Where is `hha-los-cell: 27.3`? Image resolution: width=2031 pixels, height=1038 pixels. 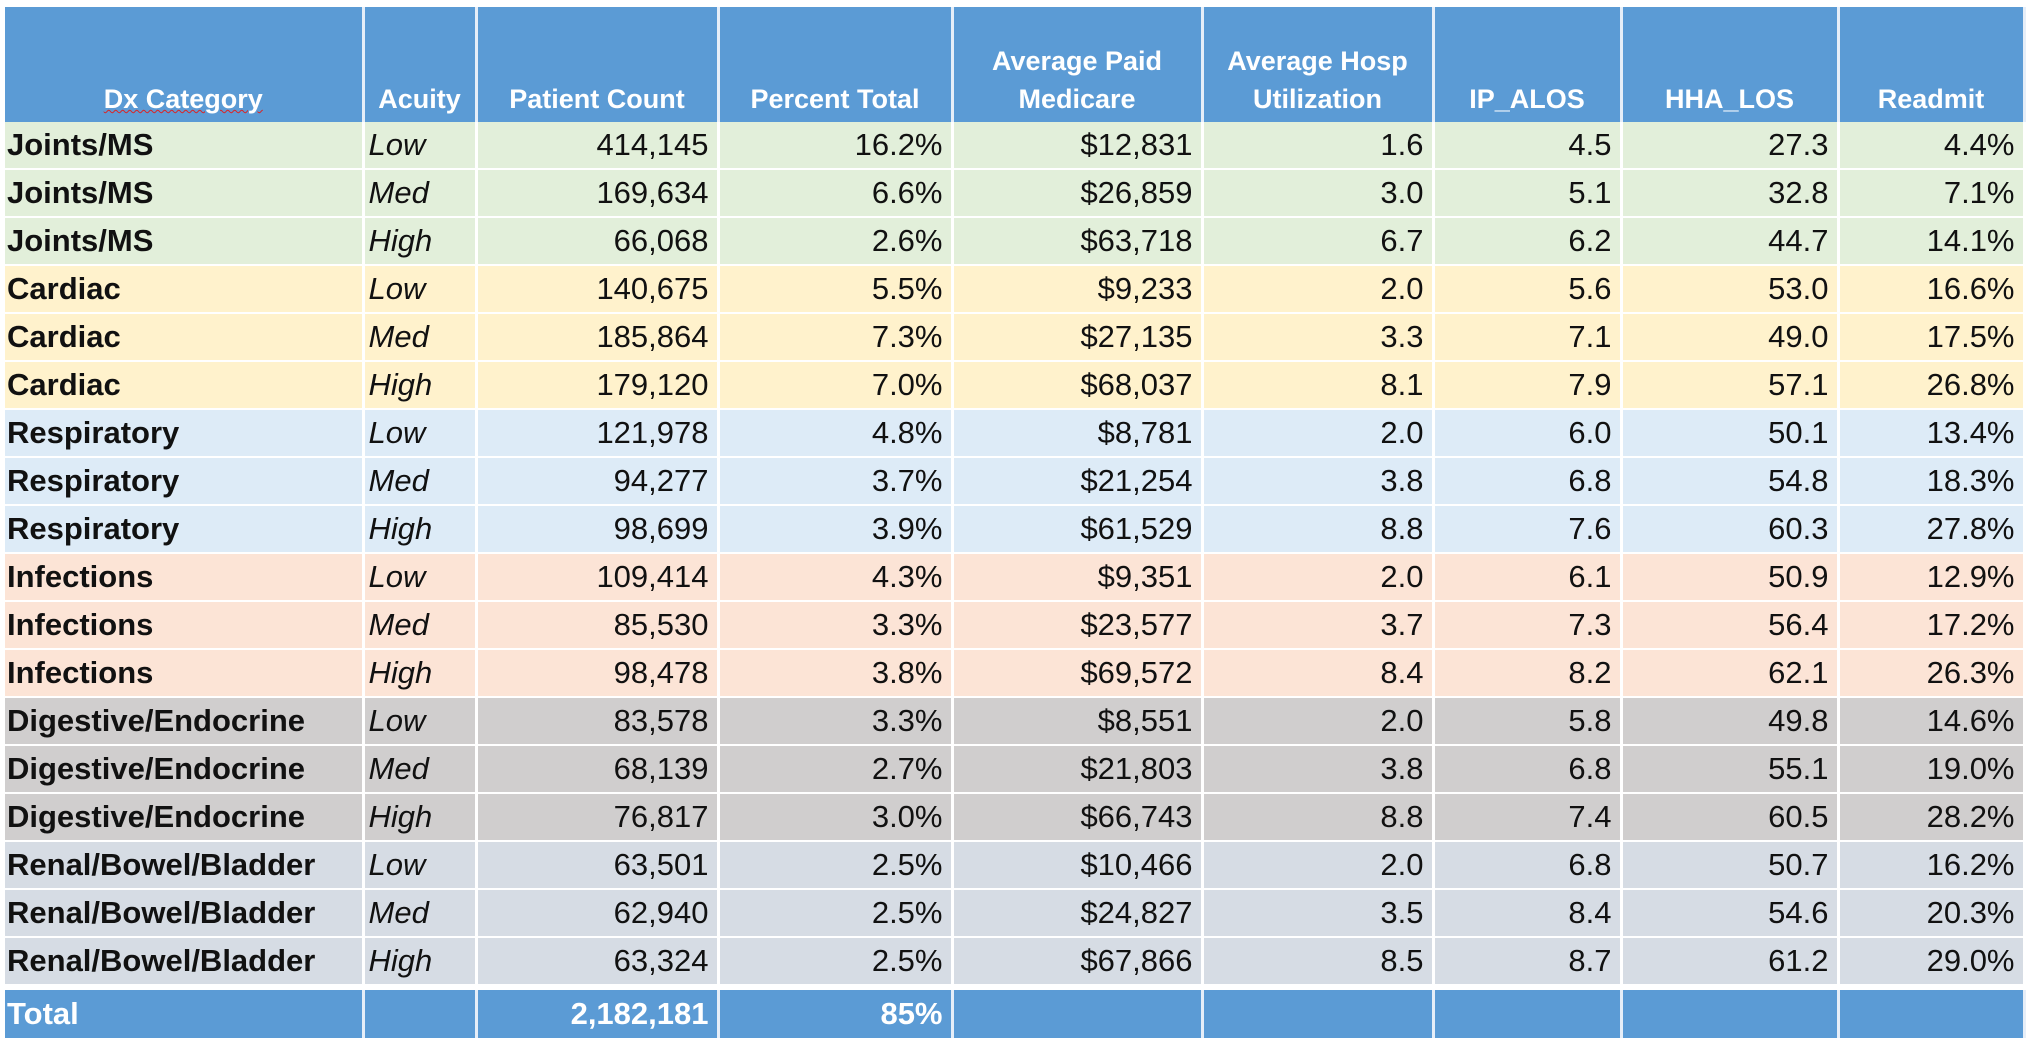
hha-los-cell: 27.3 is located at coordinates (1730, 146).